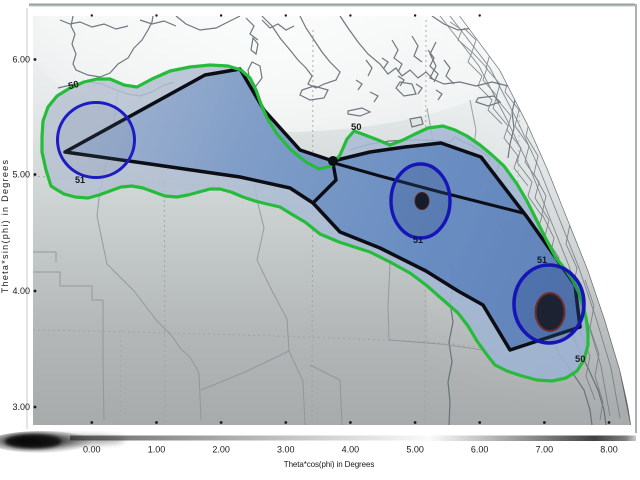 This screenshot has height=480, width=640. I want to click on svg-text: 7.00, so click(545, 450).